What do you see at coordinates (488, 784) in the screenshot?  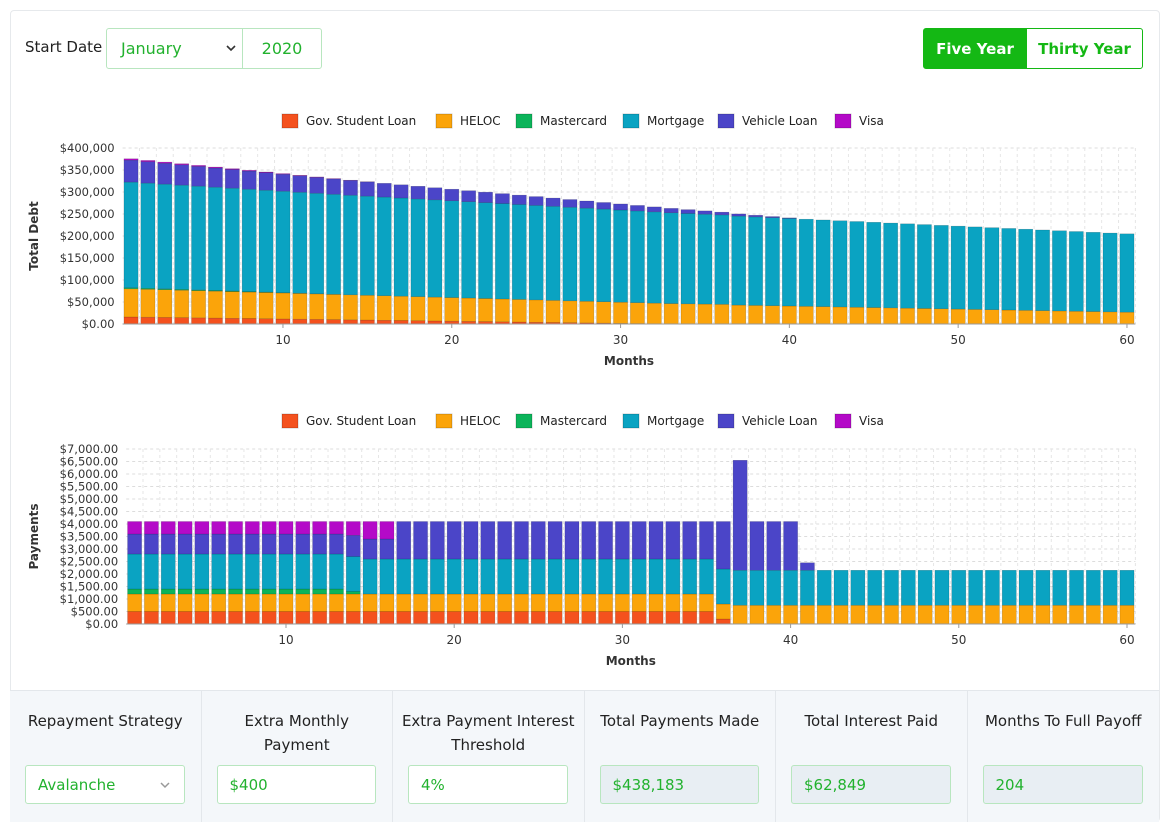 I see `summary-field: 4%` at bounding box center [488, 784].